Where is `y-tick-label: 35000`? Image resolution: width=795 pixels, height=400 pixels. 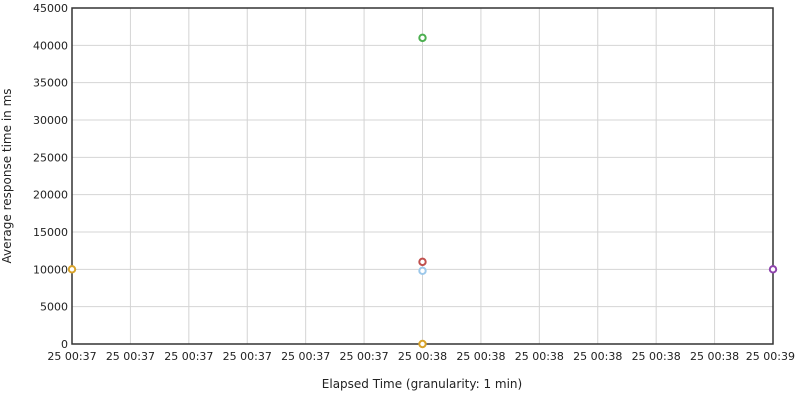
y-tick-label: 35000 is located at coordinates (50, 83).